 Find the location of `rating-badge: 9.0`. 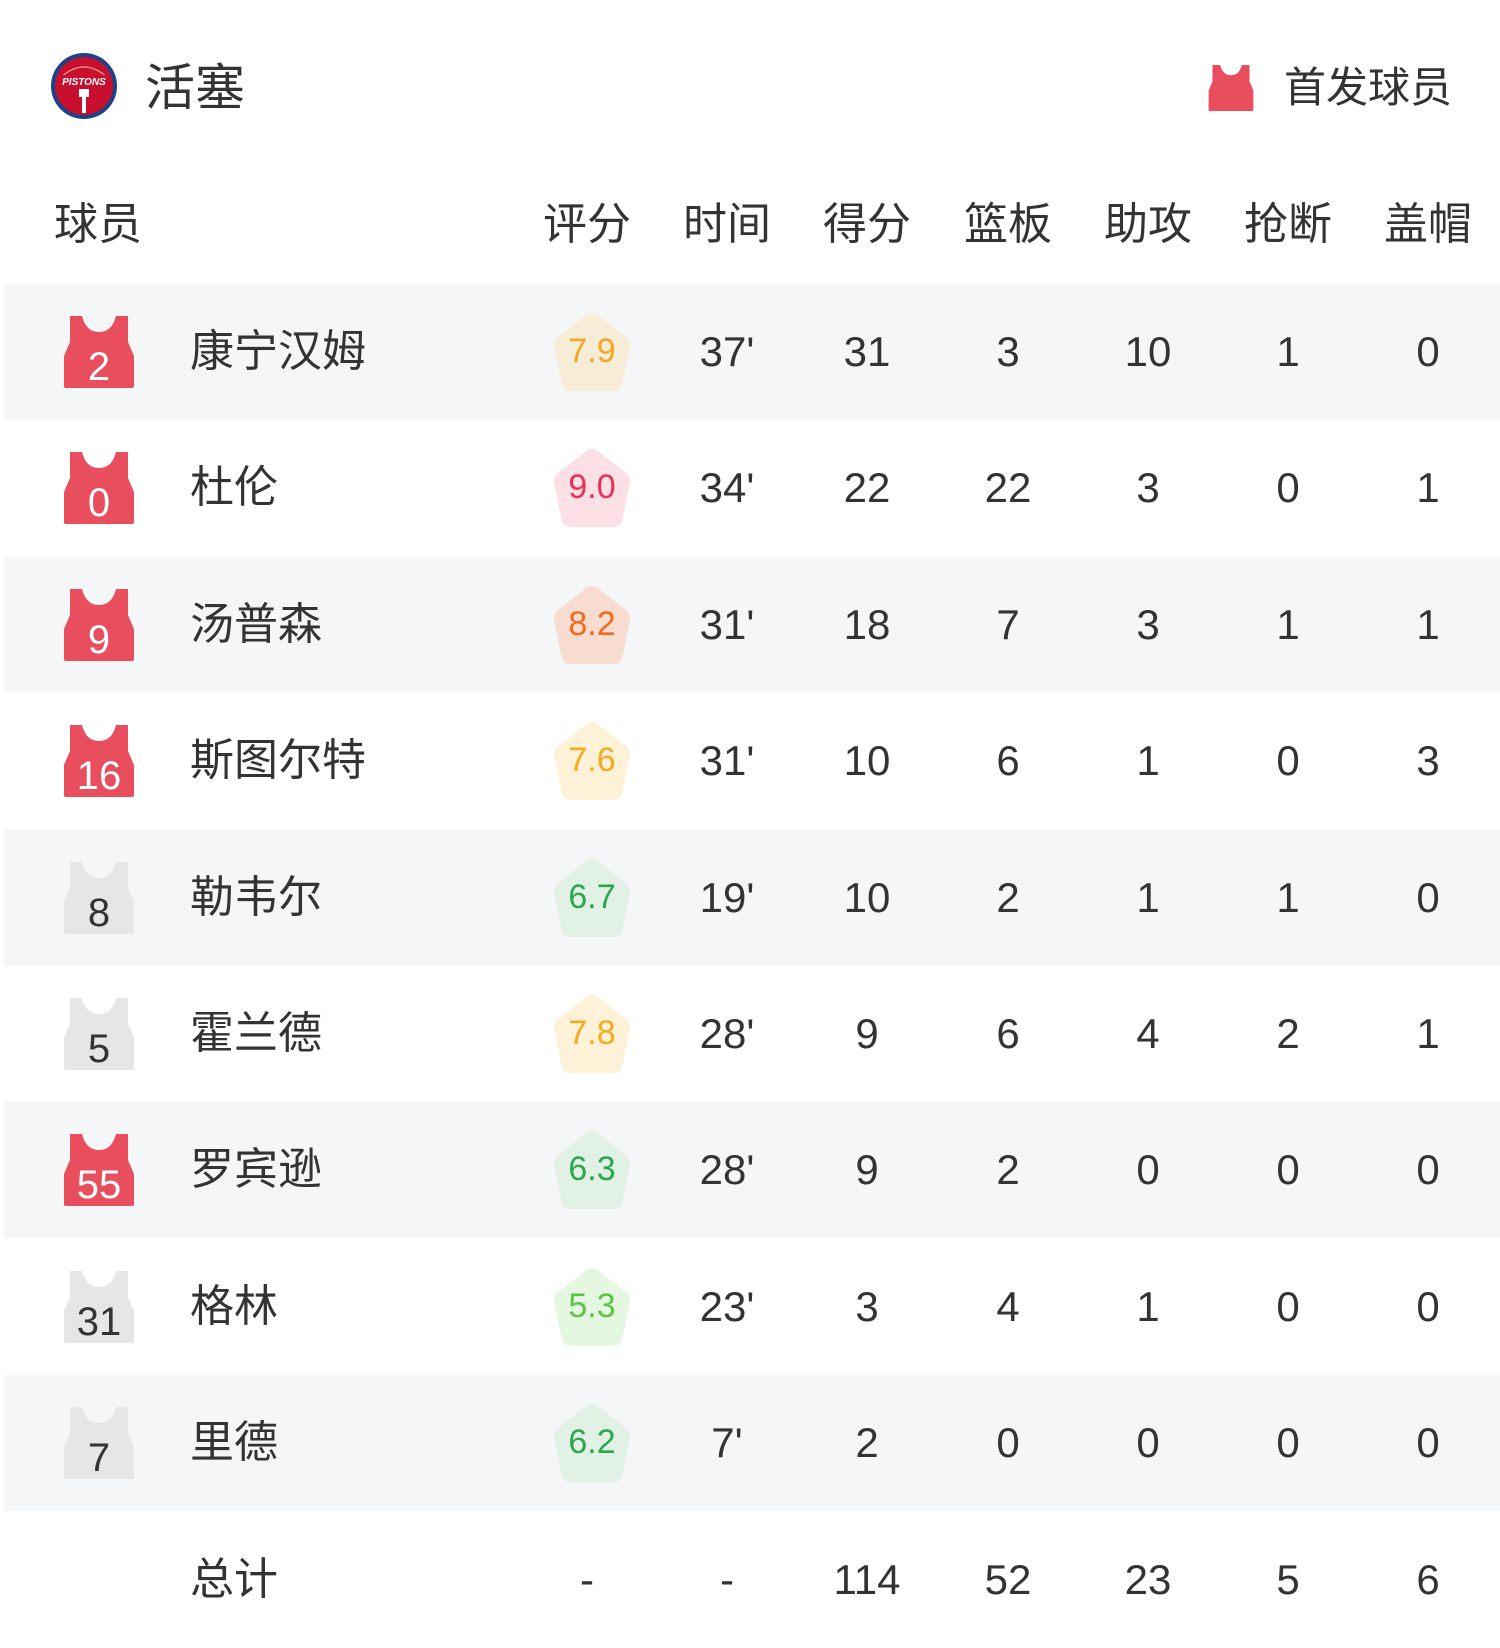

rating-badge: 9.0 is located at coordinates (592, 488).